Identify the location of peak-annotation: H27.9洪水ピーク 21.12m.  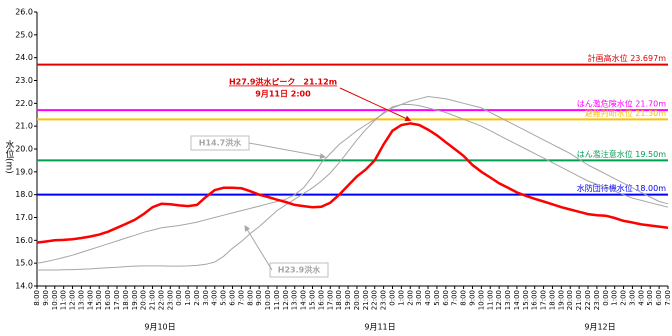
(283, 82).